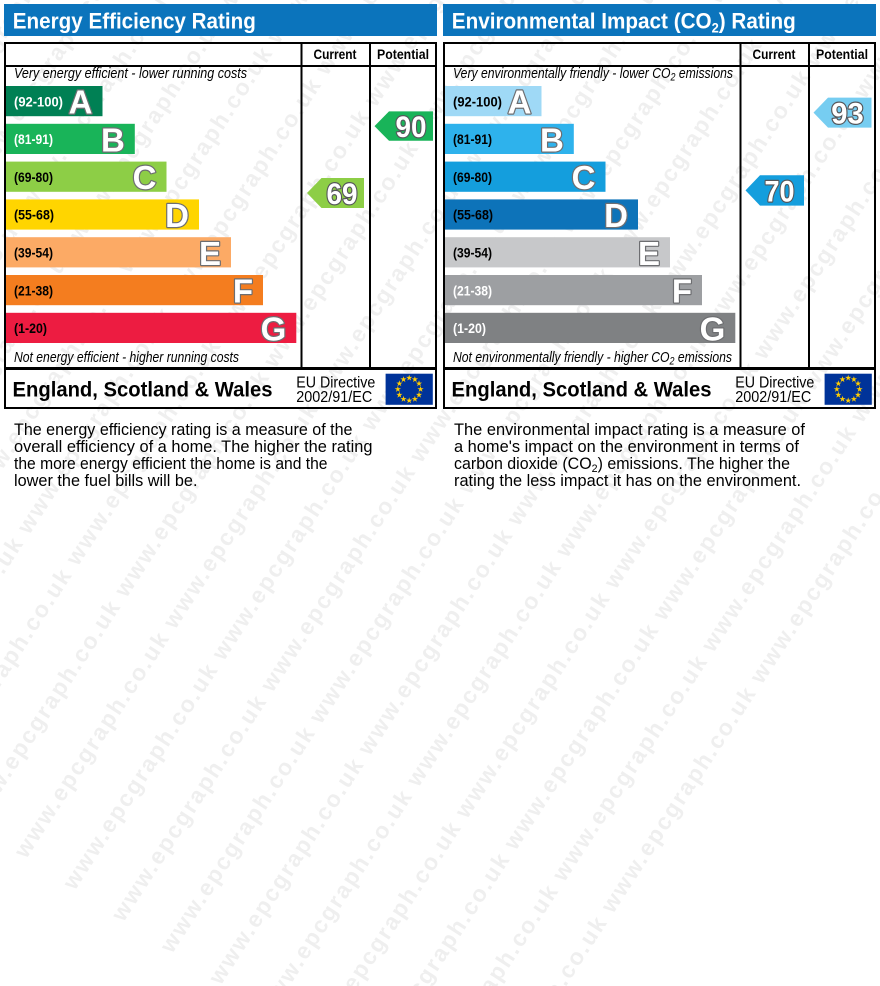 The width and height of the screenshot is (880, 986). Describe the element at coordinates (134, 21) in the screenshot. I see `svg-text: Energy Efficiency Rating` at that location.